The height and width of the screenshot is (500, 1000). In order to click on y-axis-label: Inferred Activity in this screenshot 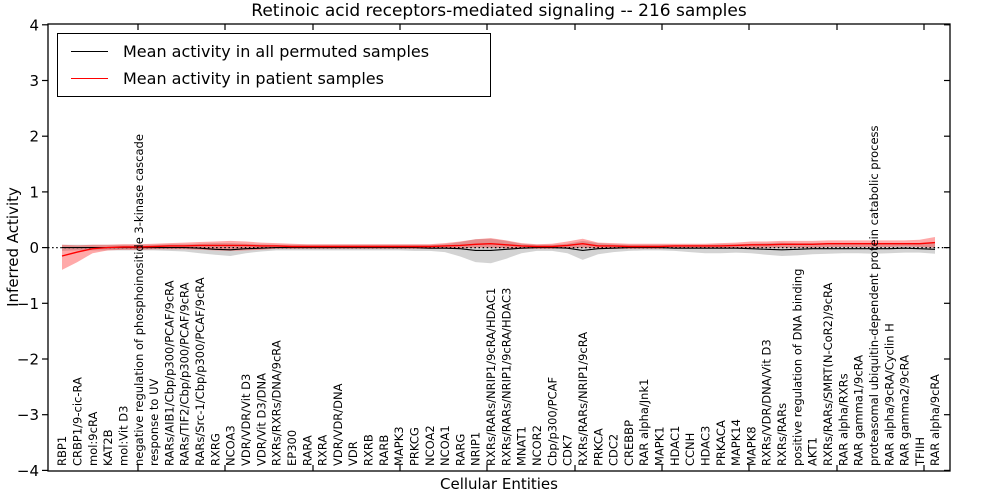, I will do `click(13, 247)`.